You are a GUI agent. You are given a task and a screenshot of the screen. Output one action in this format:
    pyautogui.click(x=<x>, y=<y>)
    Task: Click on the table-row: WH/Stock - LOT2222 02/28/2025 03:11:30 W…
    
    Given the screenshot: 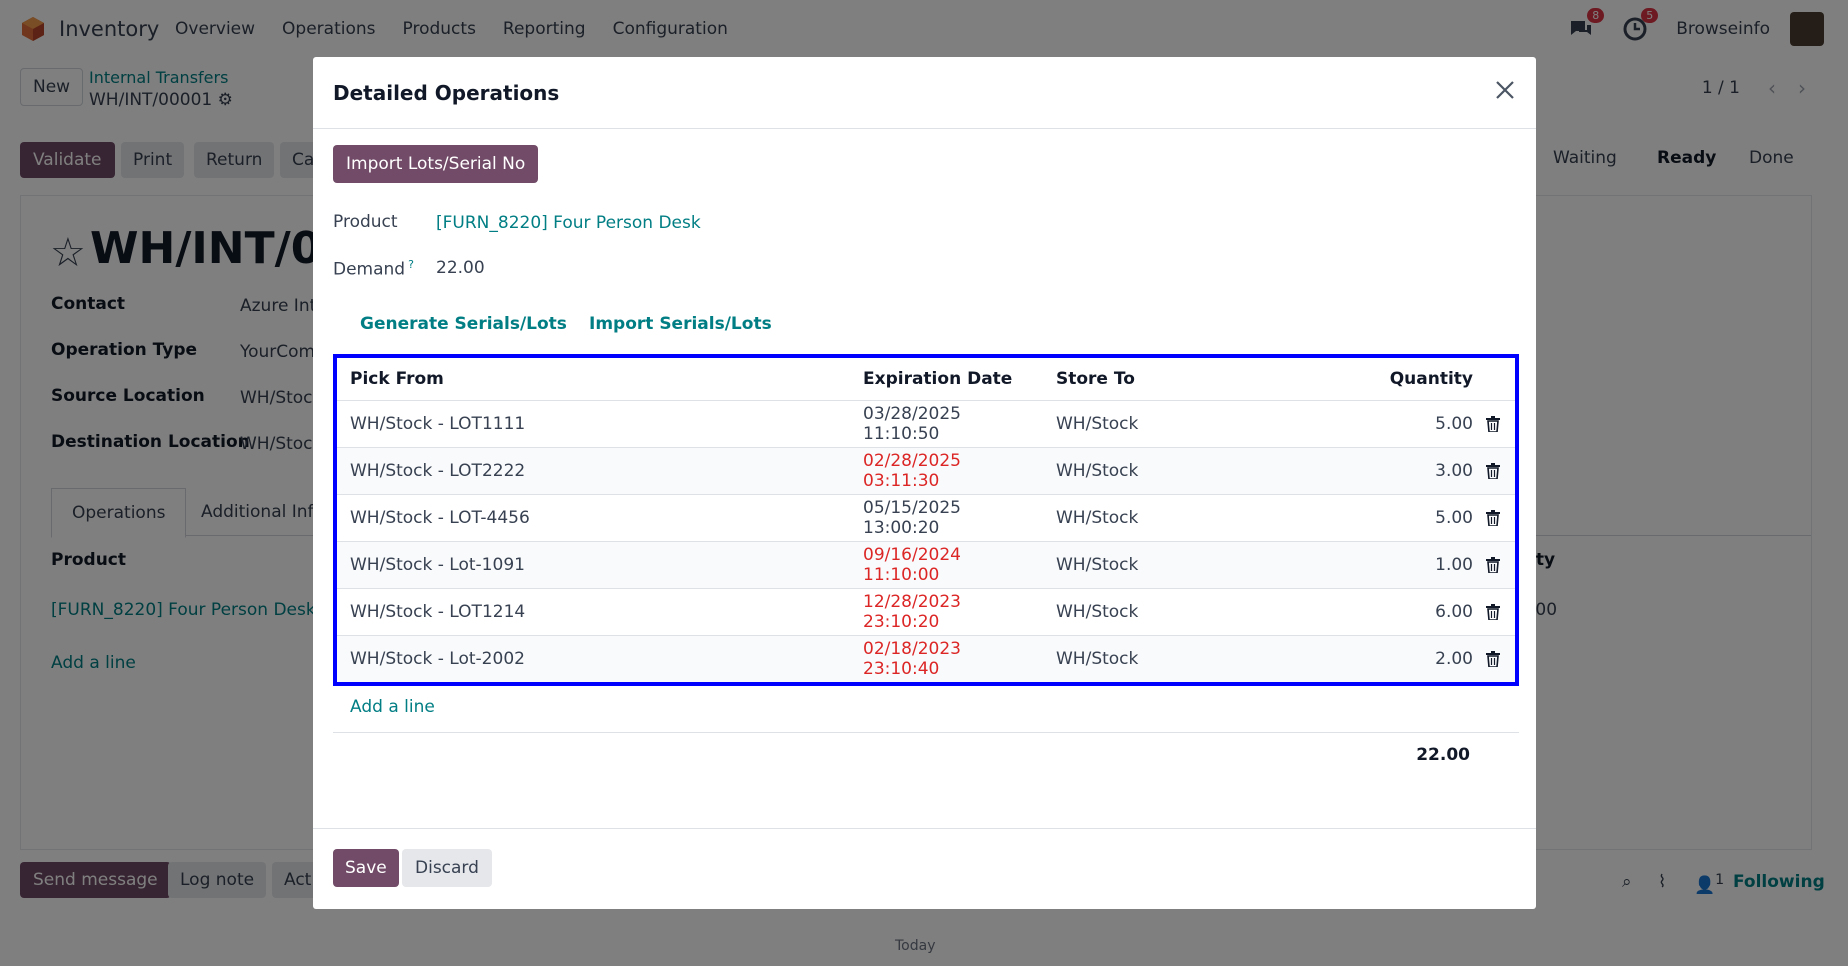 What is the action you would take?
    pyautogui.click(x=926, y=471)
    